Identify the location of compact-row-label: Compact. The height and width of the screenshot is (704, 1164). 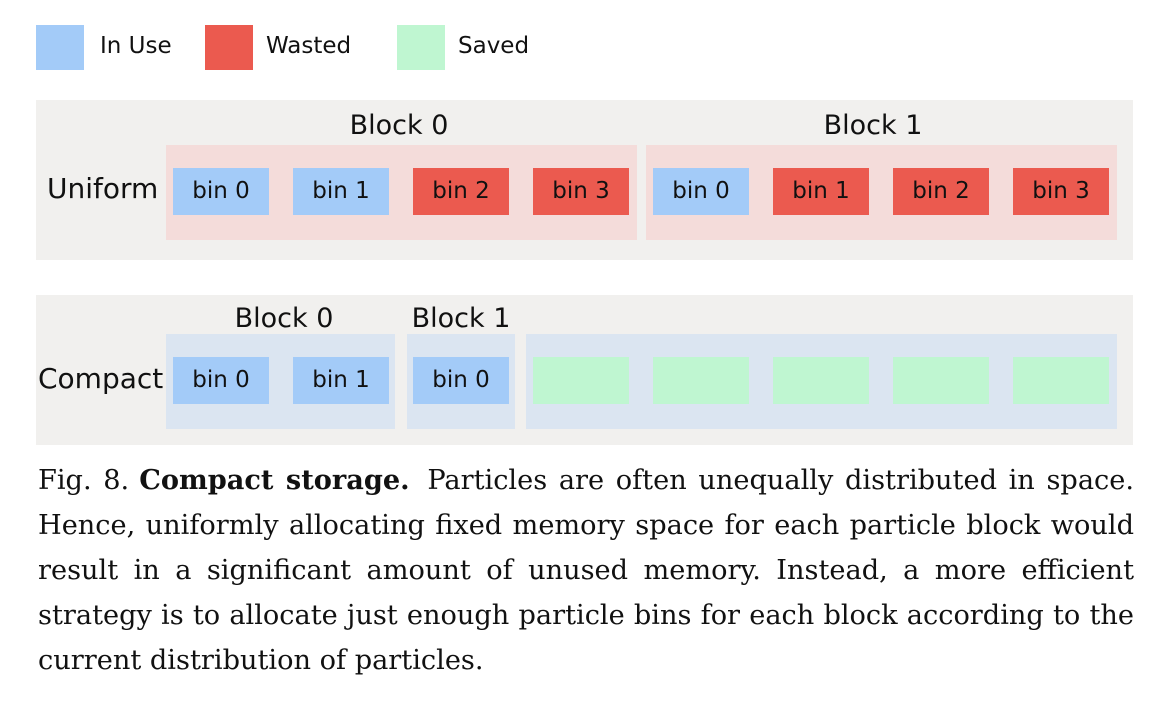
(101, 378).